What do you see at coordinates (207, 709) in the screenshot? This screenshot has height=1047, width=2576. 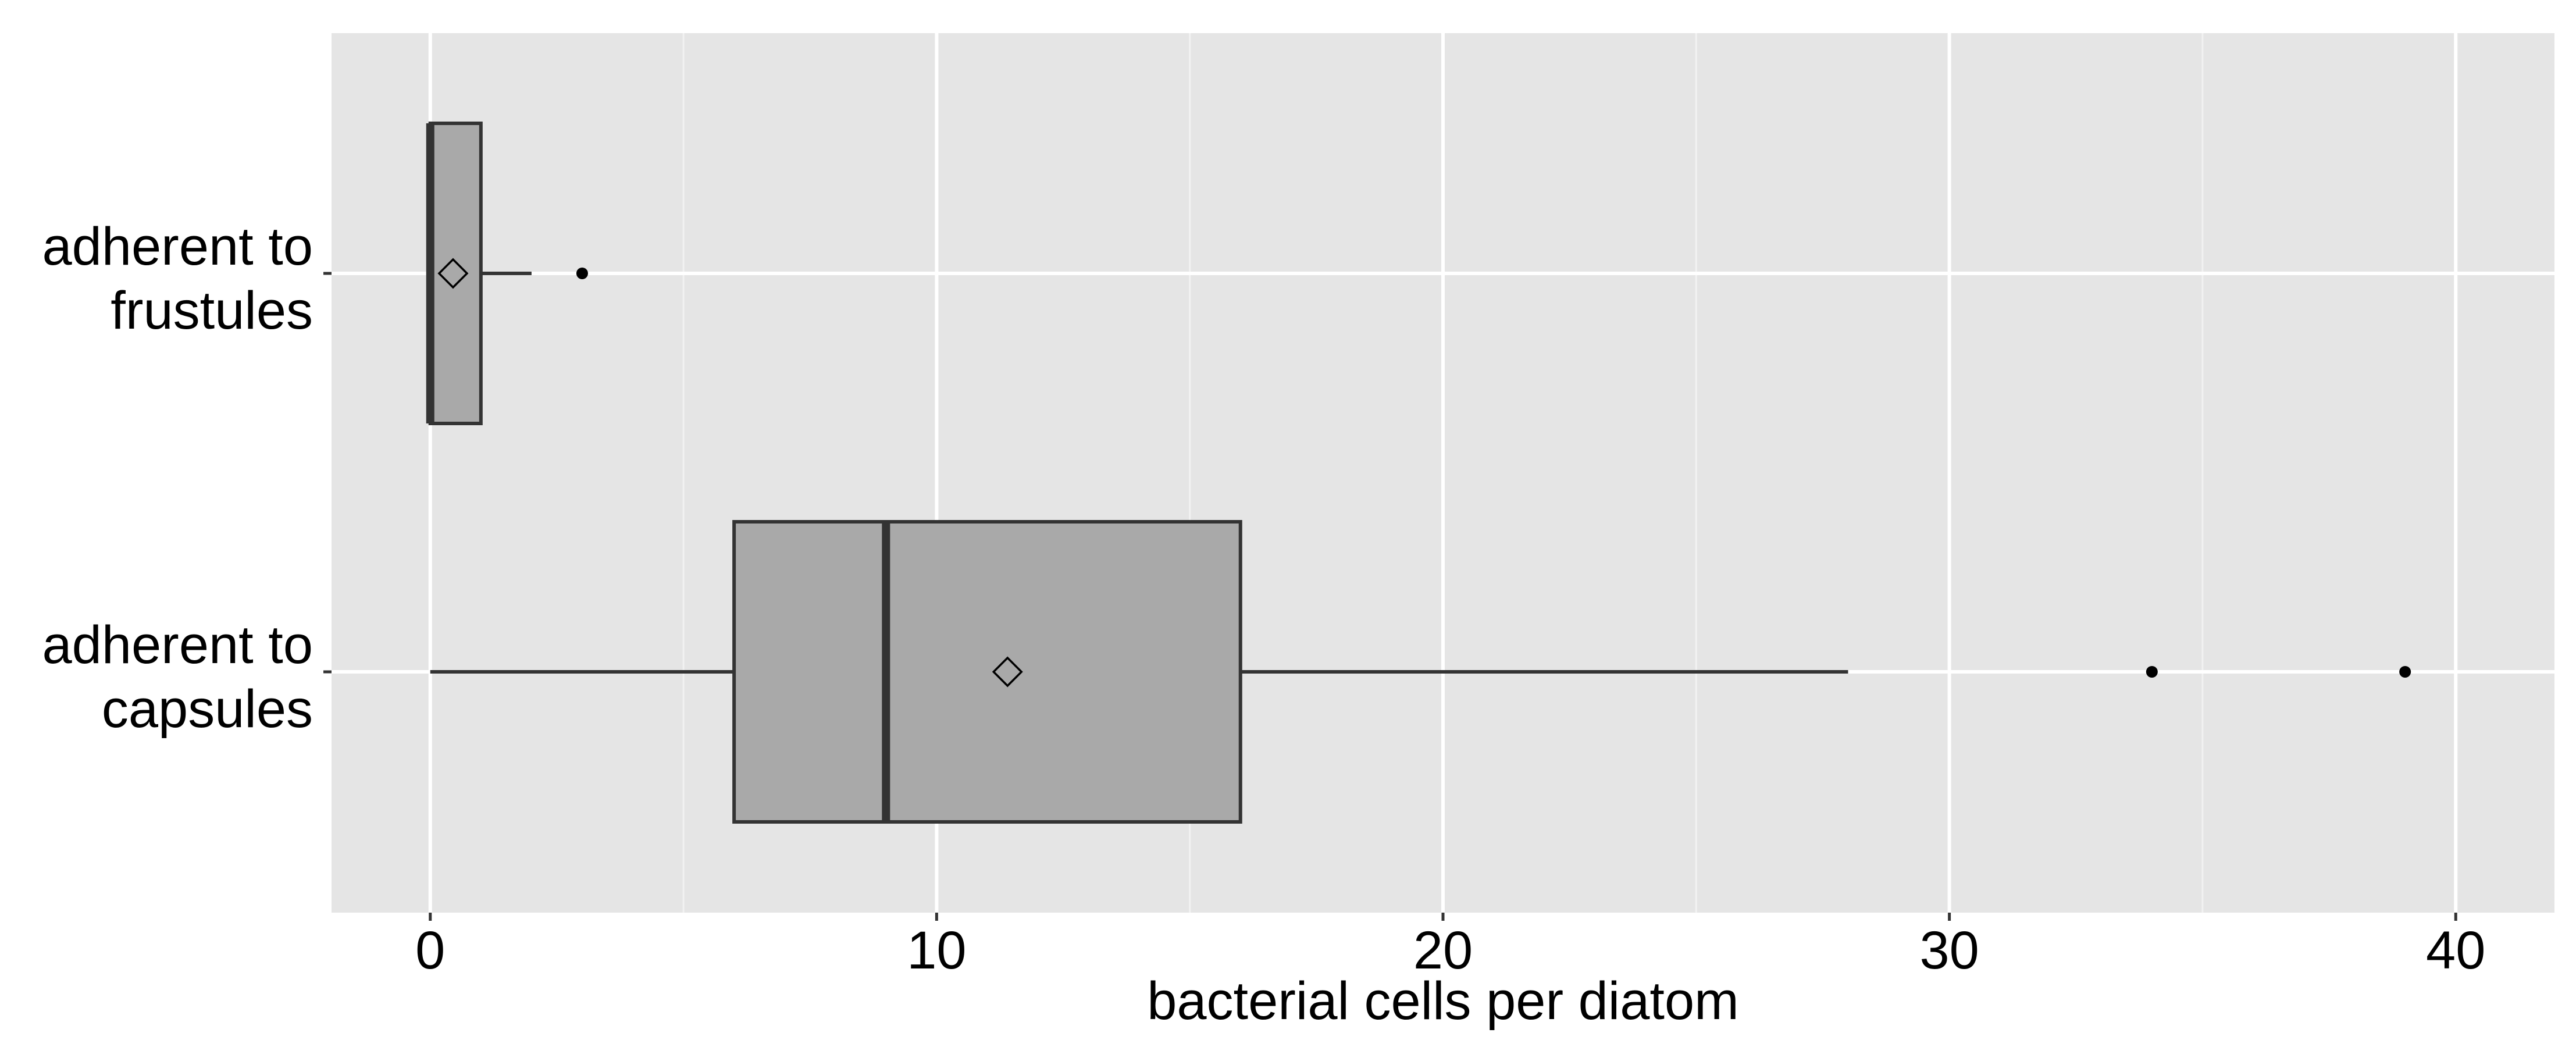 I see `y-tick-label-line: capsules` at bounding box center [207, 709].